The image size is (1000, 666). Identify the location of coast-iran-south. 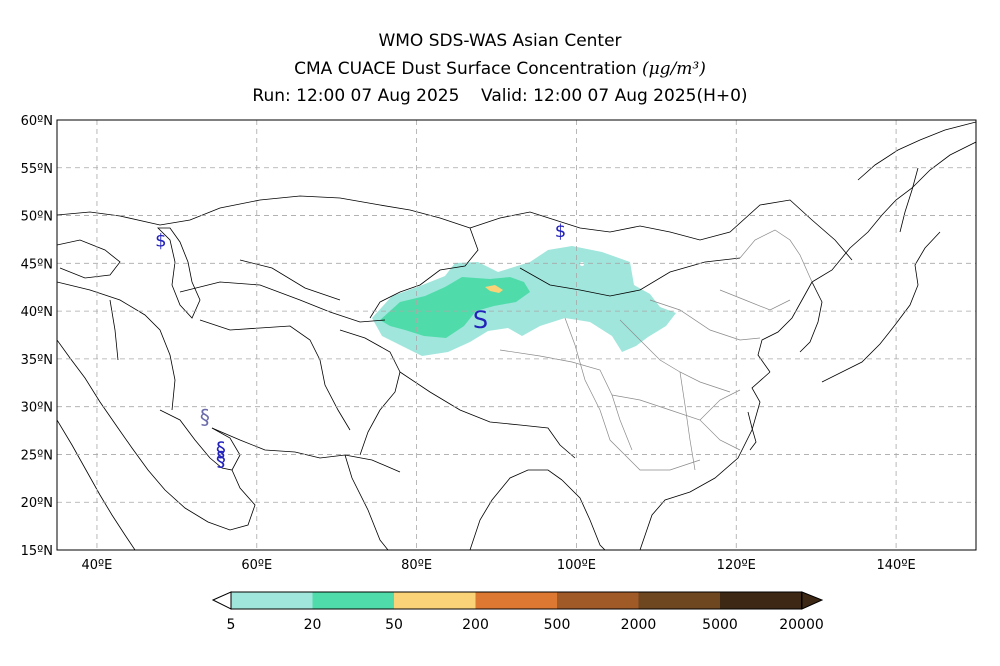
(306, 450).